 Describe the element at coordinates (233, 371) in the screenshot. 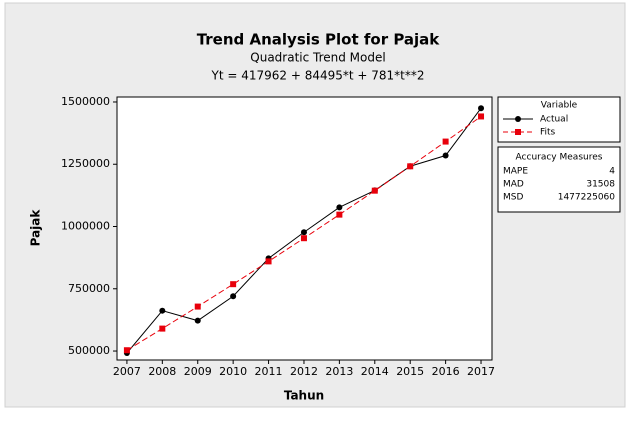

I see `x-tick-label: 2010` at that location.